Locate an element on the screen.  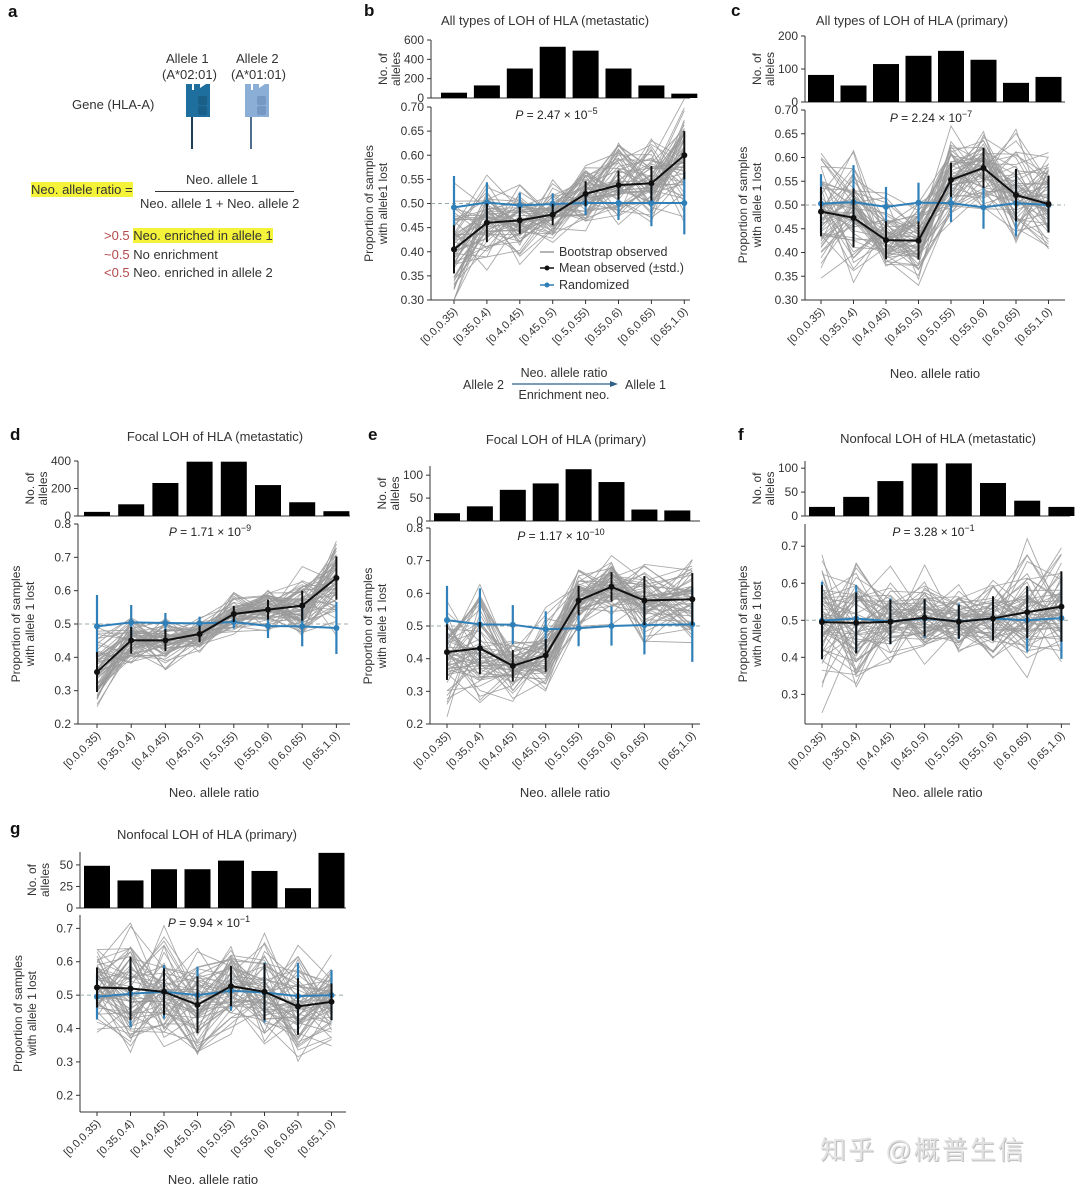
mean-line is located at coordinates (569, 202).